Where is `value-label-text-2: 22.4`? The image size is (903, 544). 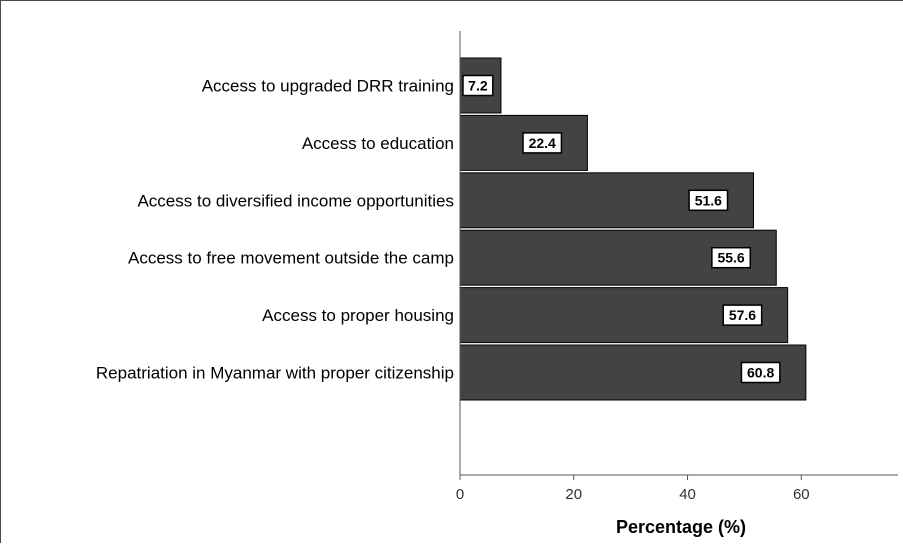
value-label-text-2: 22.4 is located at coordinates (542, 143).